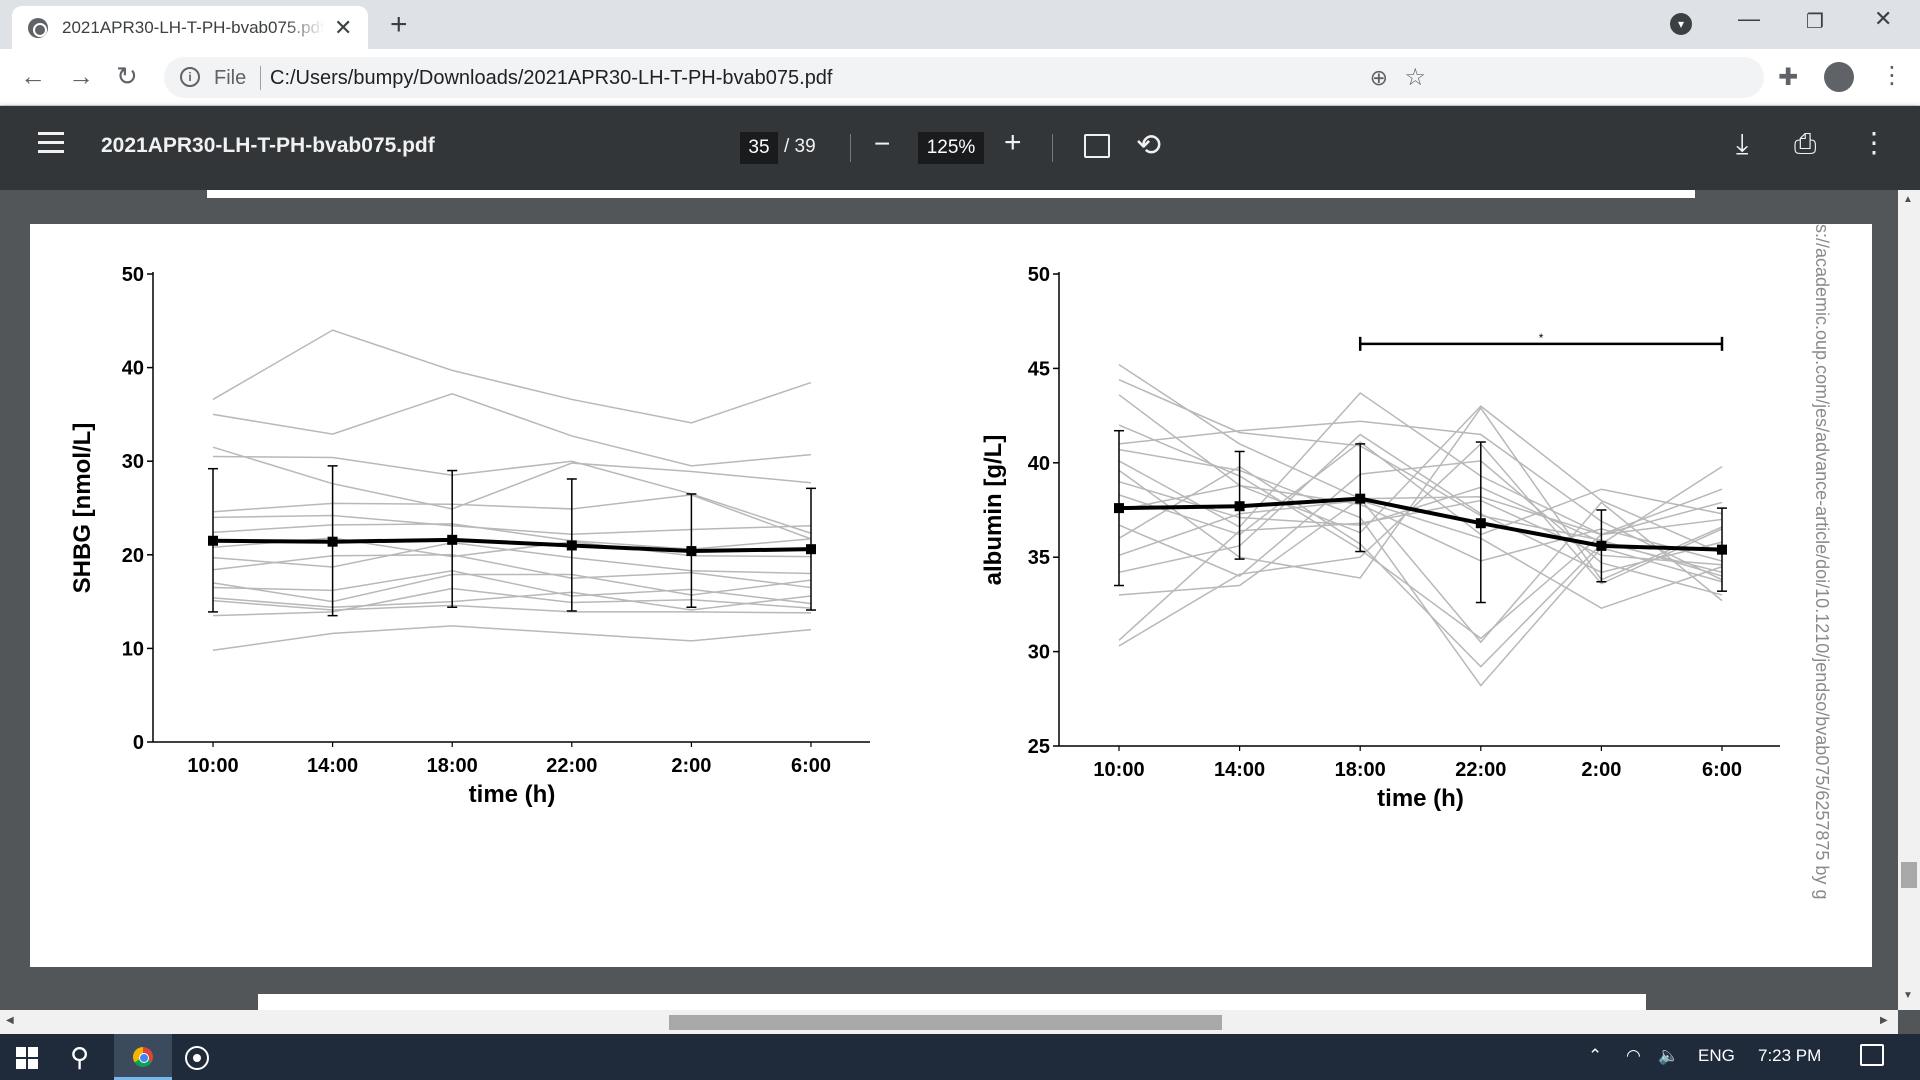  I want to click on chrome-icon, so click(143, 1057).